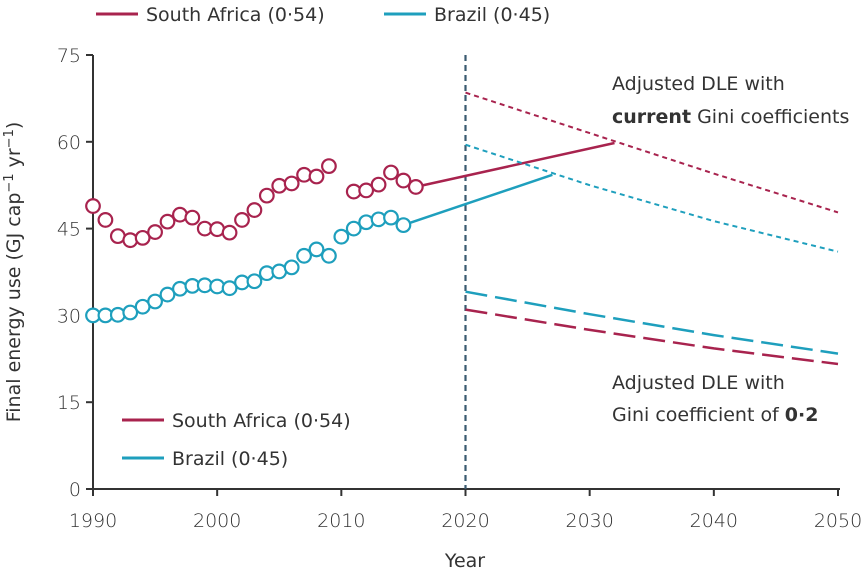 The image size is (868, 571). What do you see at coordinates (69, 143) in the screenshot?
I see `y-tick-label: 60` at bounding box center [69, 143].